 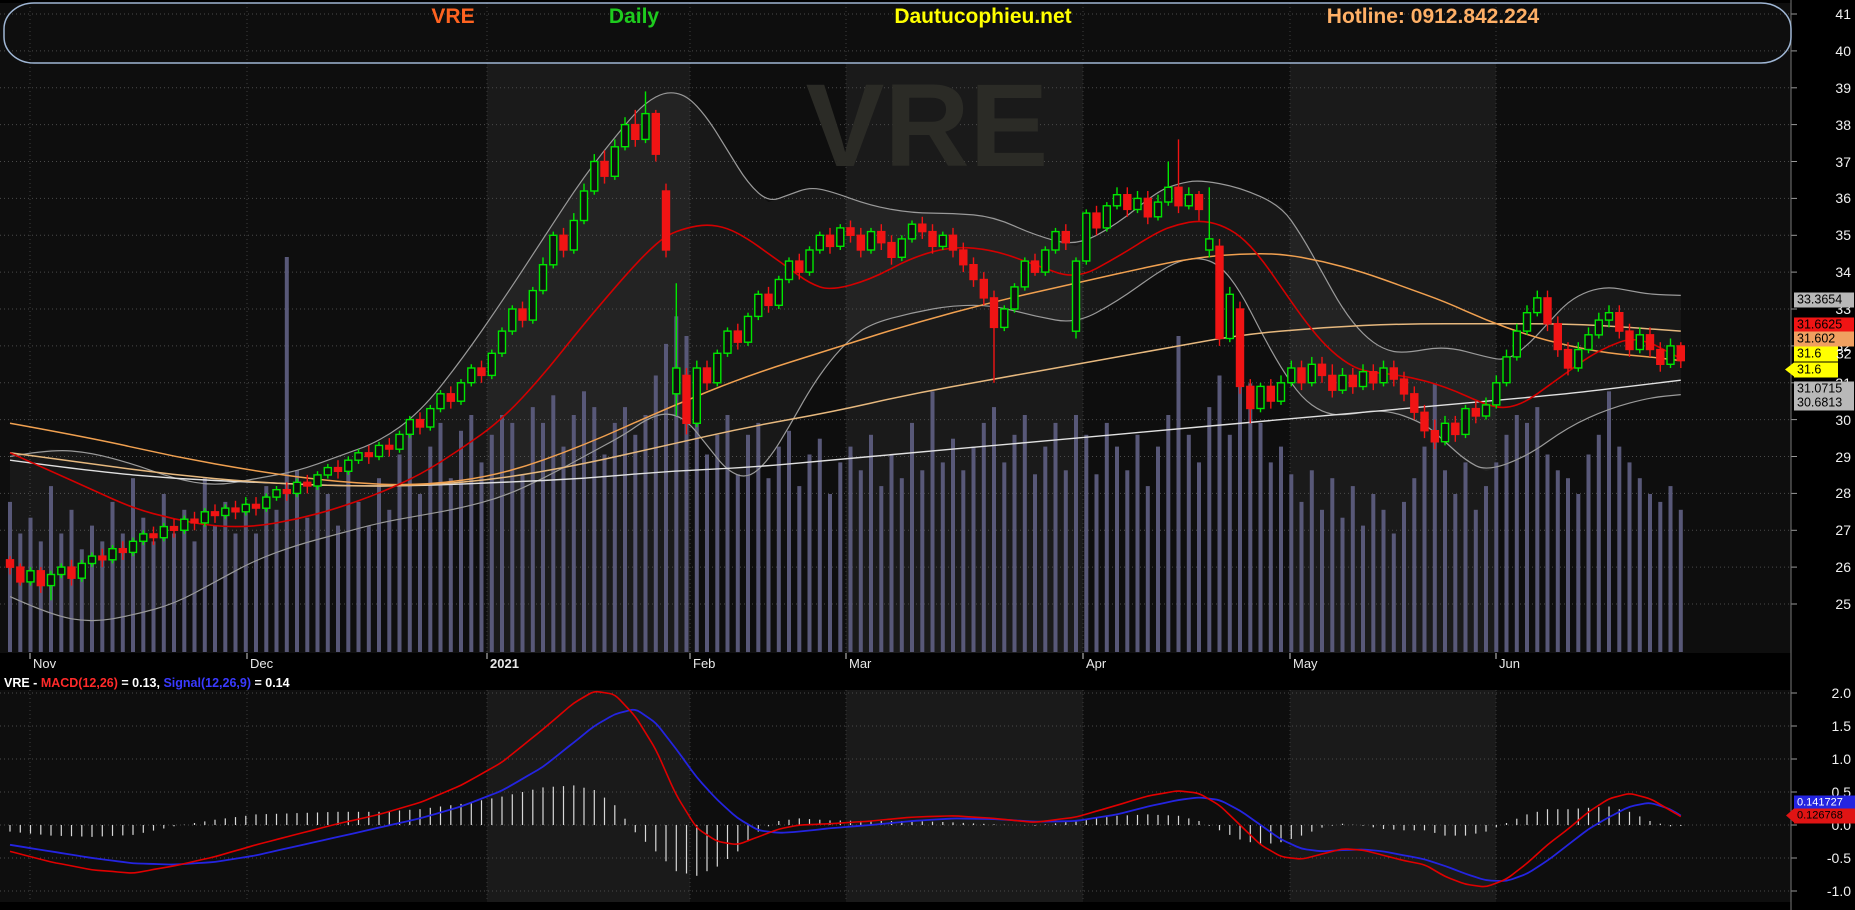 What do you see at coordinates (860, 663) in the screenshot?
I see `month-label: Mar` at bounding box center [860, 663].